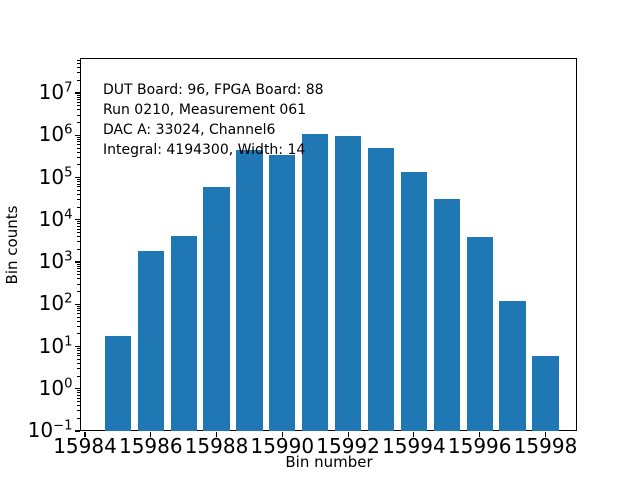 The image size is (640, 480). What do you see at coordinates (329, 462) in the screenshot?
I see `x-axis-label: Bin number` at bounding box center [329, 462].